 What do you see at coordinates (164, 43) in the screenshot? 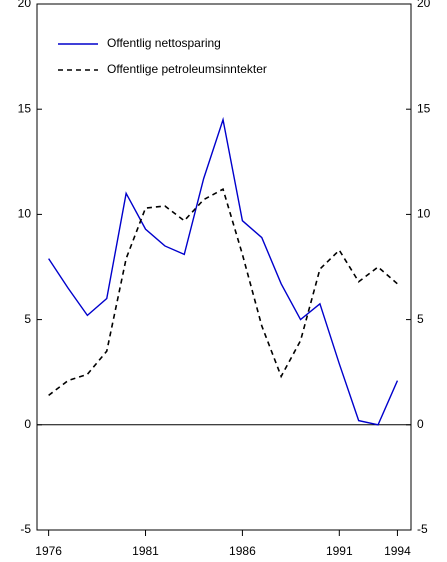
I see `legend-label: Offentlig nettosparing` at bounding box center [164, 43].